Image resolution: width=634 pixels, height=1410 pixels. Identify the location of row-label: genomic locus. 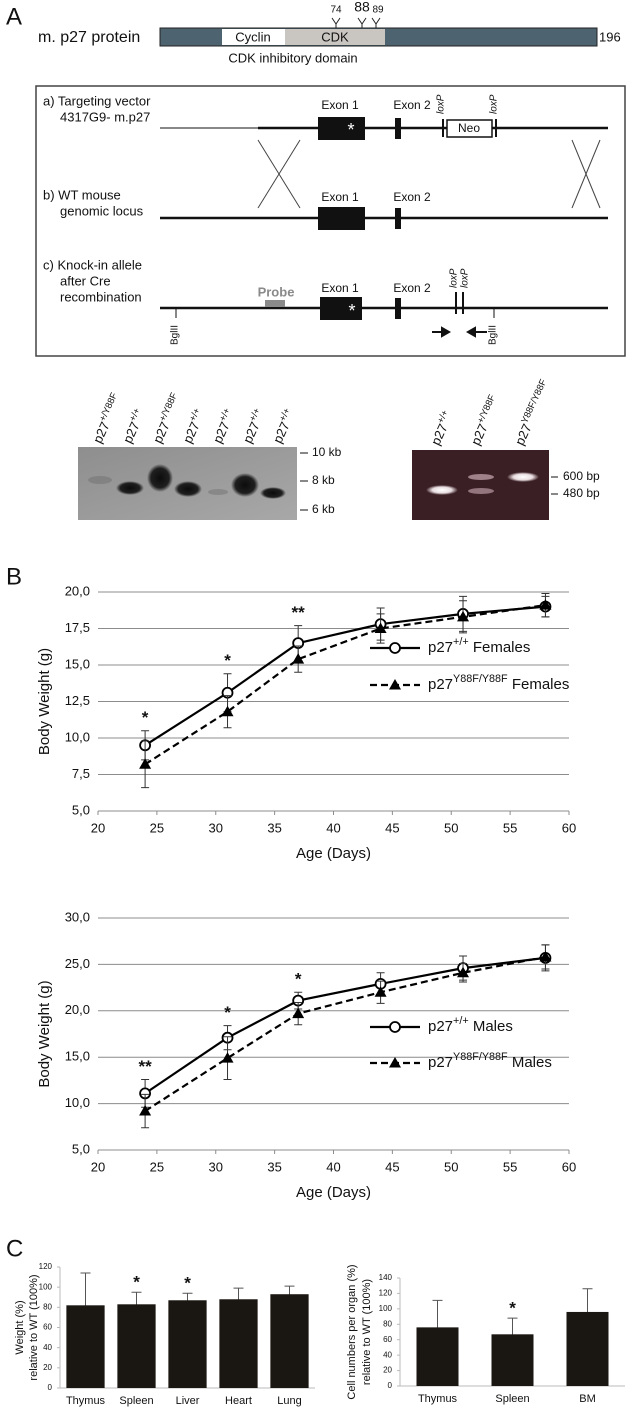
(102, 210).